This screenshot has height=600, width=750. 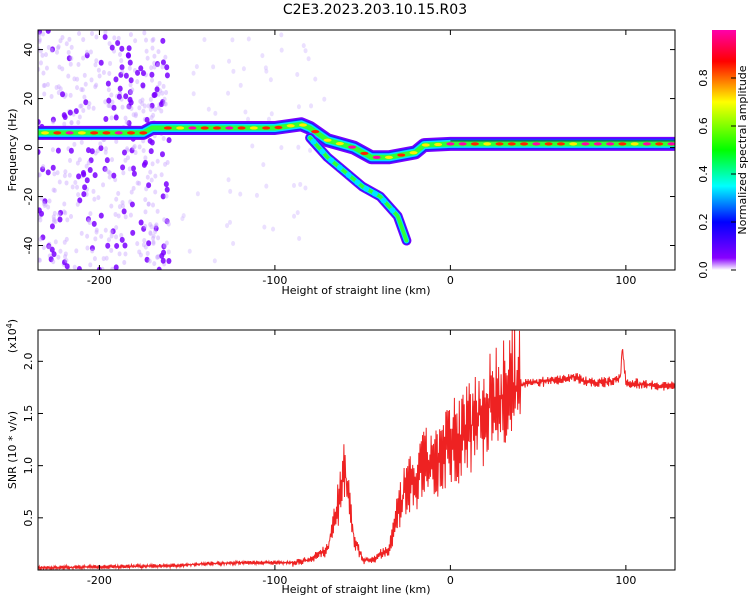 What do you see at coordinates (703, 126) in the screenshot?
I see `colorbar-tick-label: 0.6` at bounding box center [703, 126].